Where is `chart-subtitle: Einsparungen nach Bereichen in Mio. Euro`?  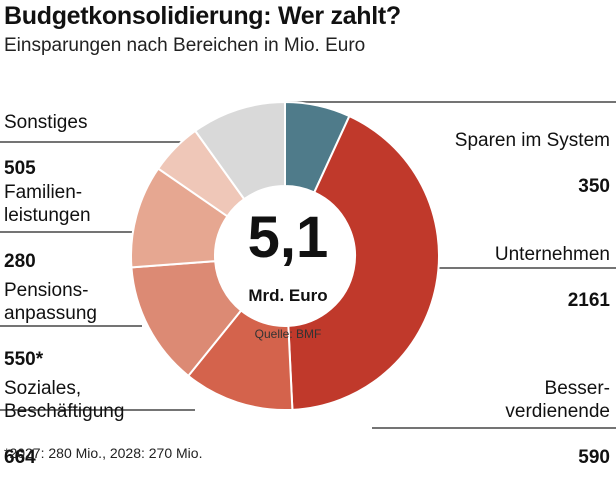 chart-subtitle: Einsparungen nach Bereichen in Mio. Euro is located at coordinates (185, 45).